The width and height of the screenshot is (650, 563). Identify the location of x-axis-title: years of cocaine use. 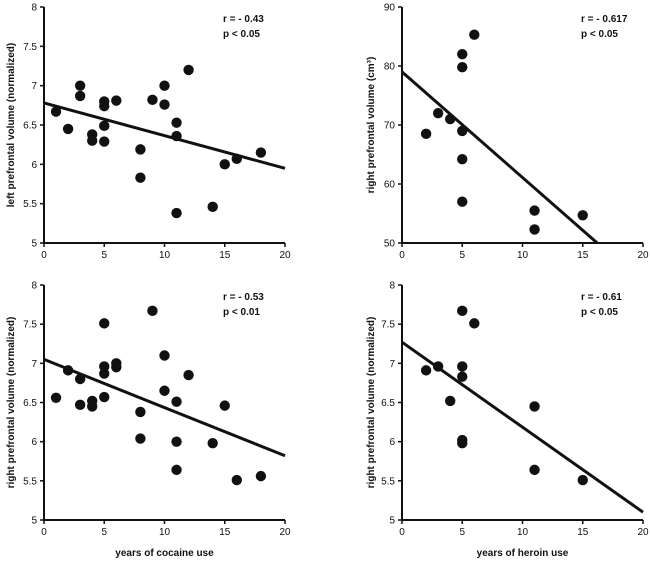
(164, 553).